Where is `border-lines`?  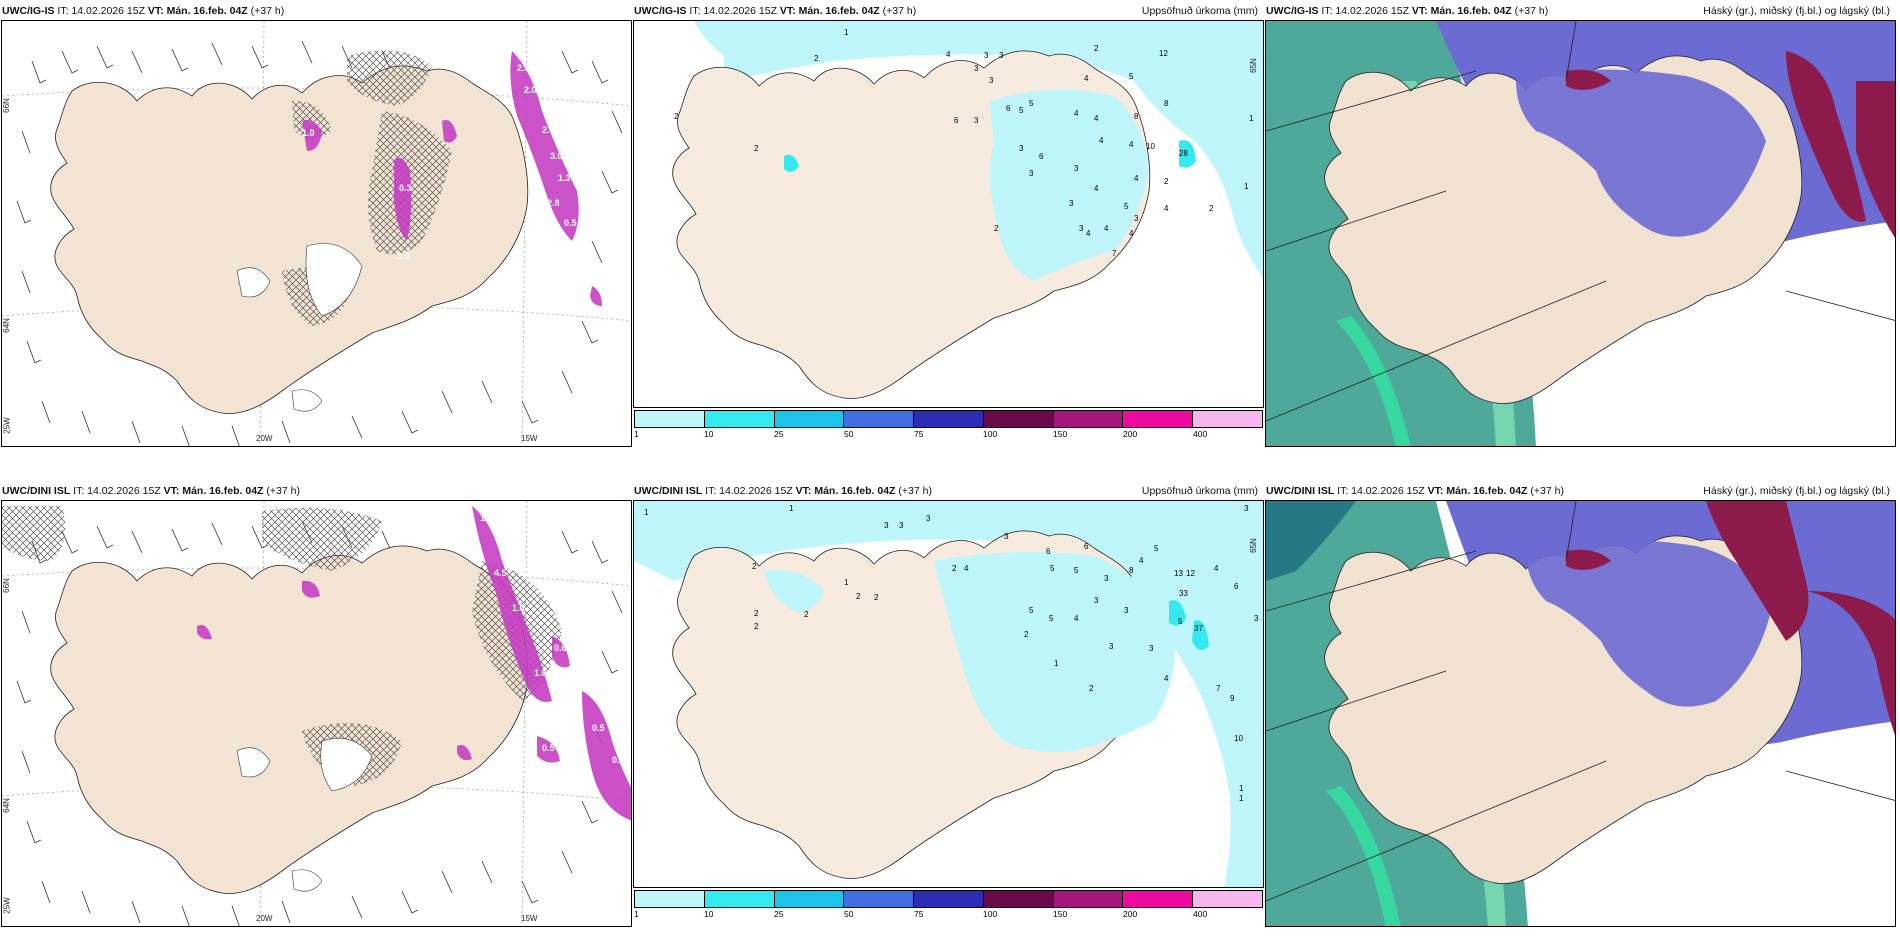
border-lines is located at coordinates (1580, 221).